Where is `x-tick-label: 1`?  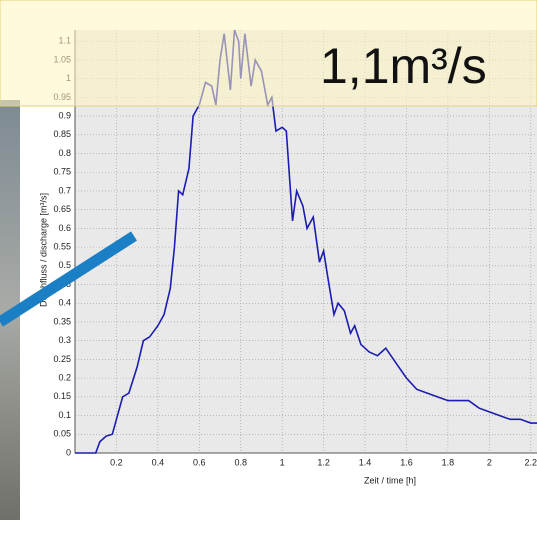 x-tick-label: 1 is located at coordinates (282, 462).